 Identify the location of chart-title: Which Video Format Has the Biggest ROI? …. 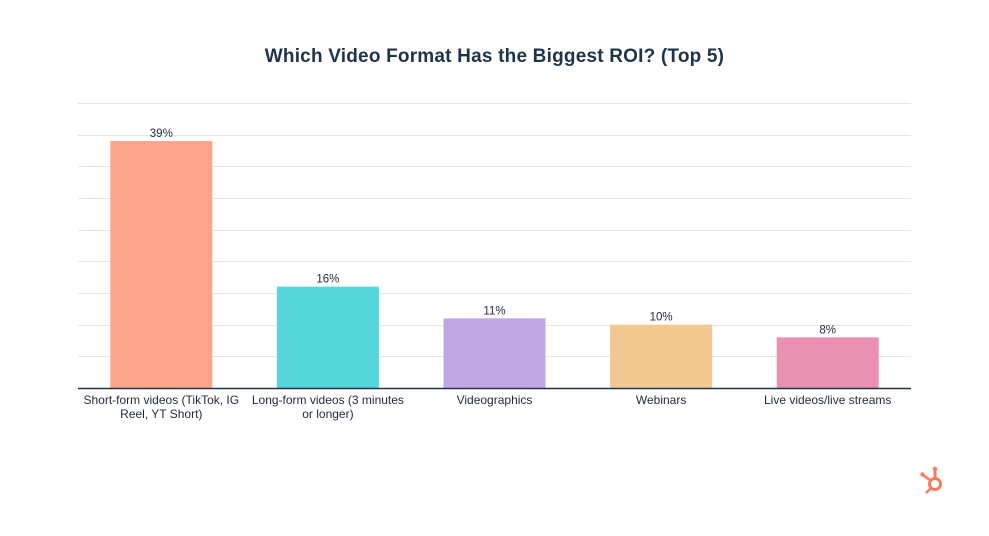
(494, 56).